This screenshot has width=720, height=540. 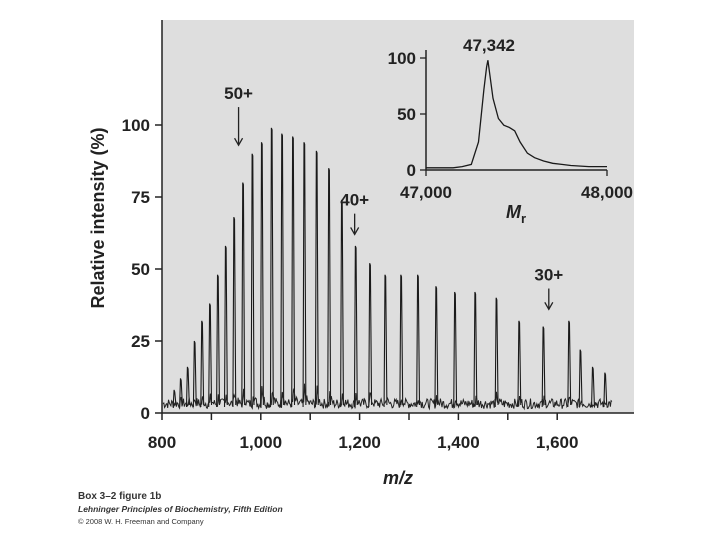 I want to click on y-tick-label: 100, so click(x=136, y=125).